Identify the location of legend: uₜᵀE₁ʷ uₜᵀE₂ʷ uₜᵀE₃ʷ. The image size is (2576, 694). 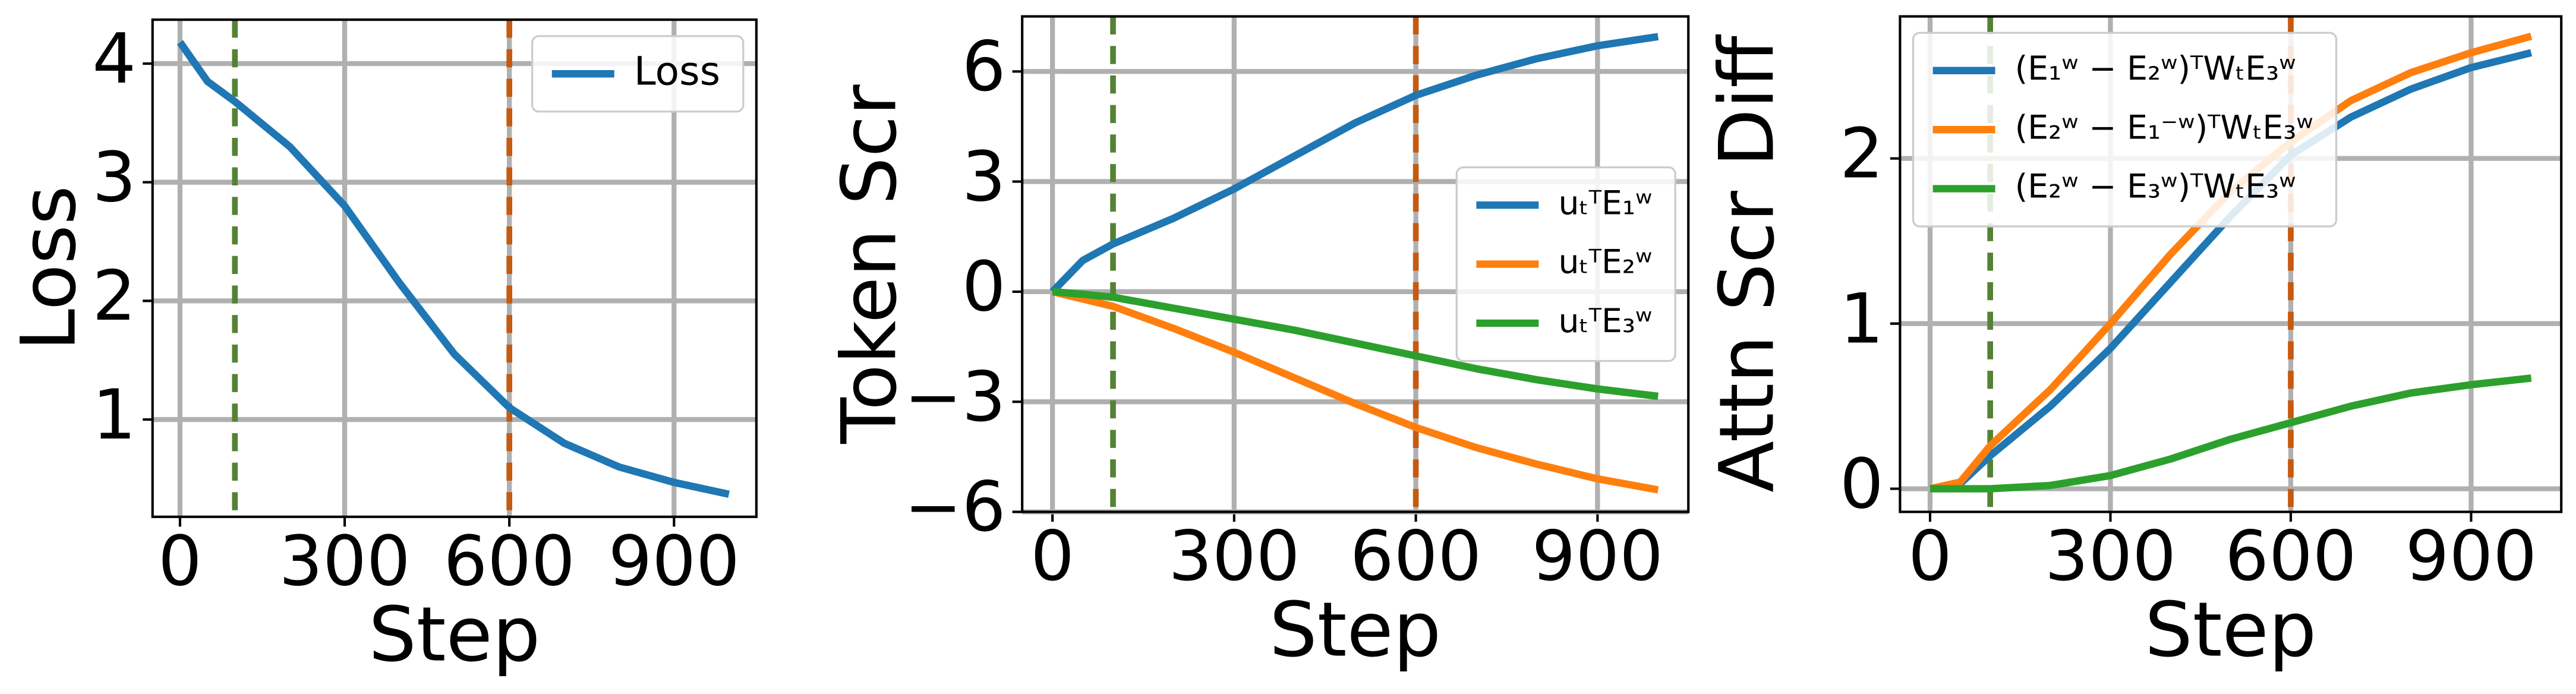
(1565, 264).